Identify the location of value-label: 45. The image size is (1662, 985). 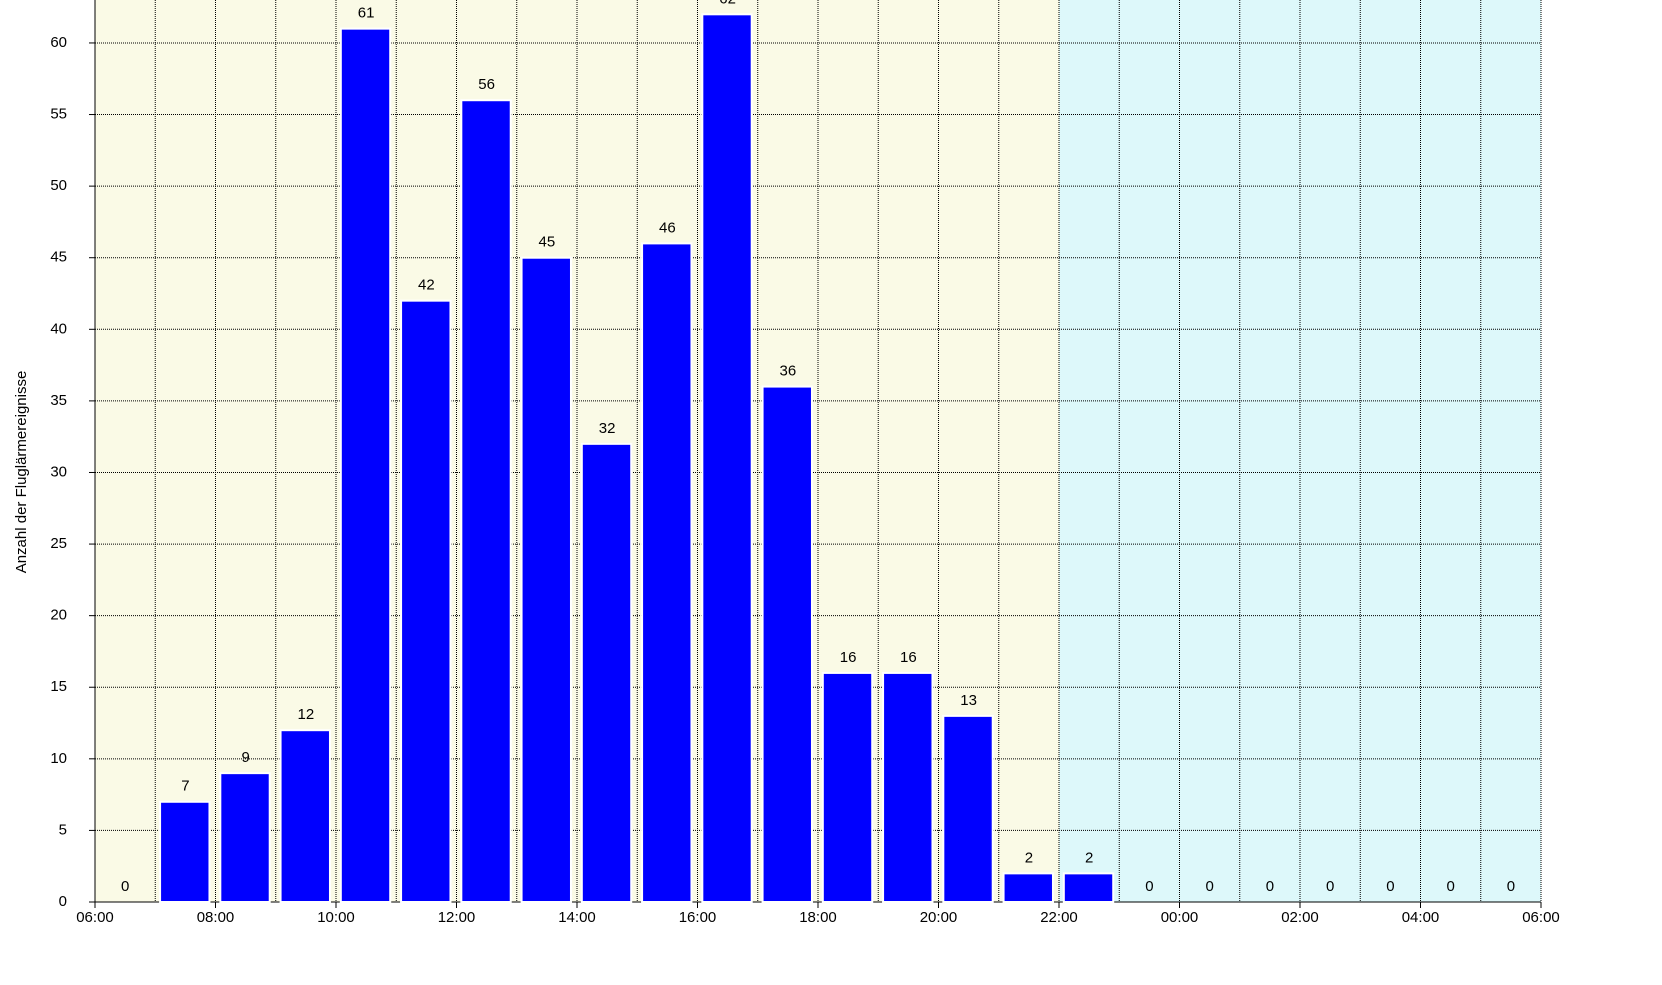
(547, 242).